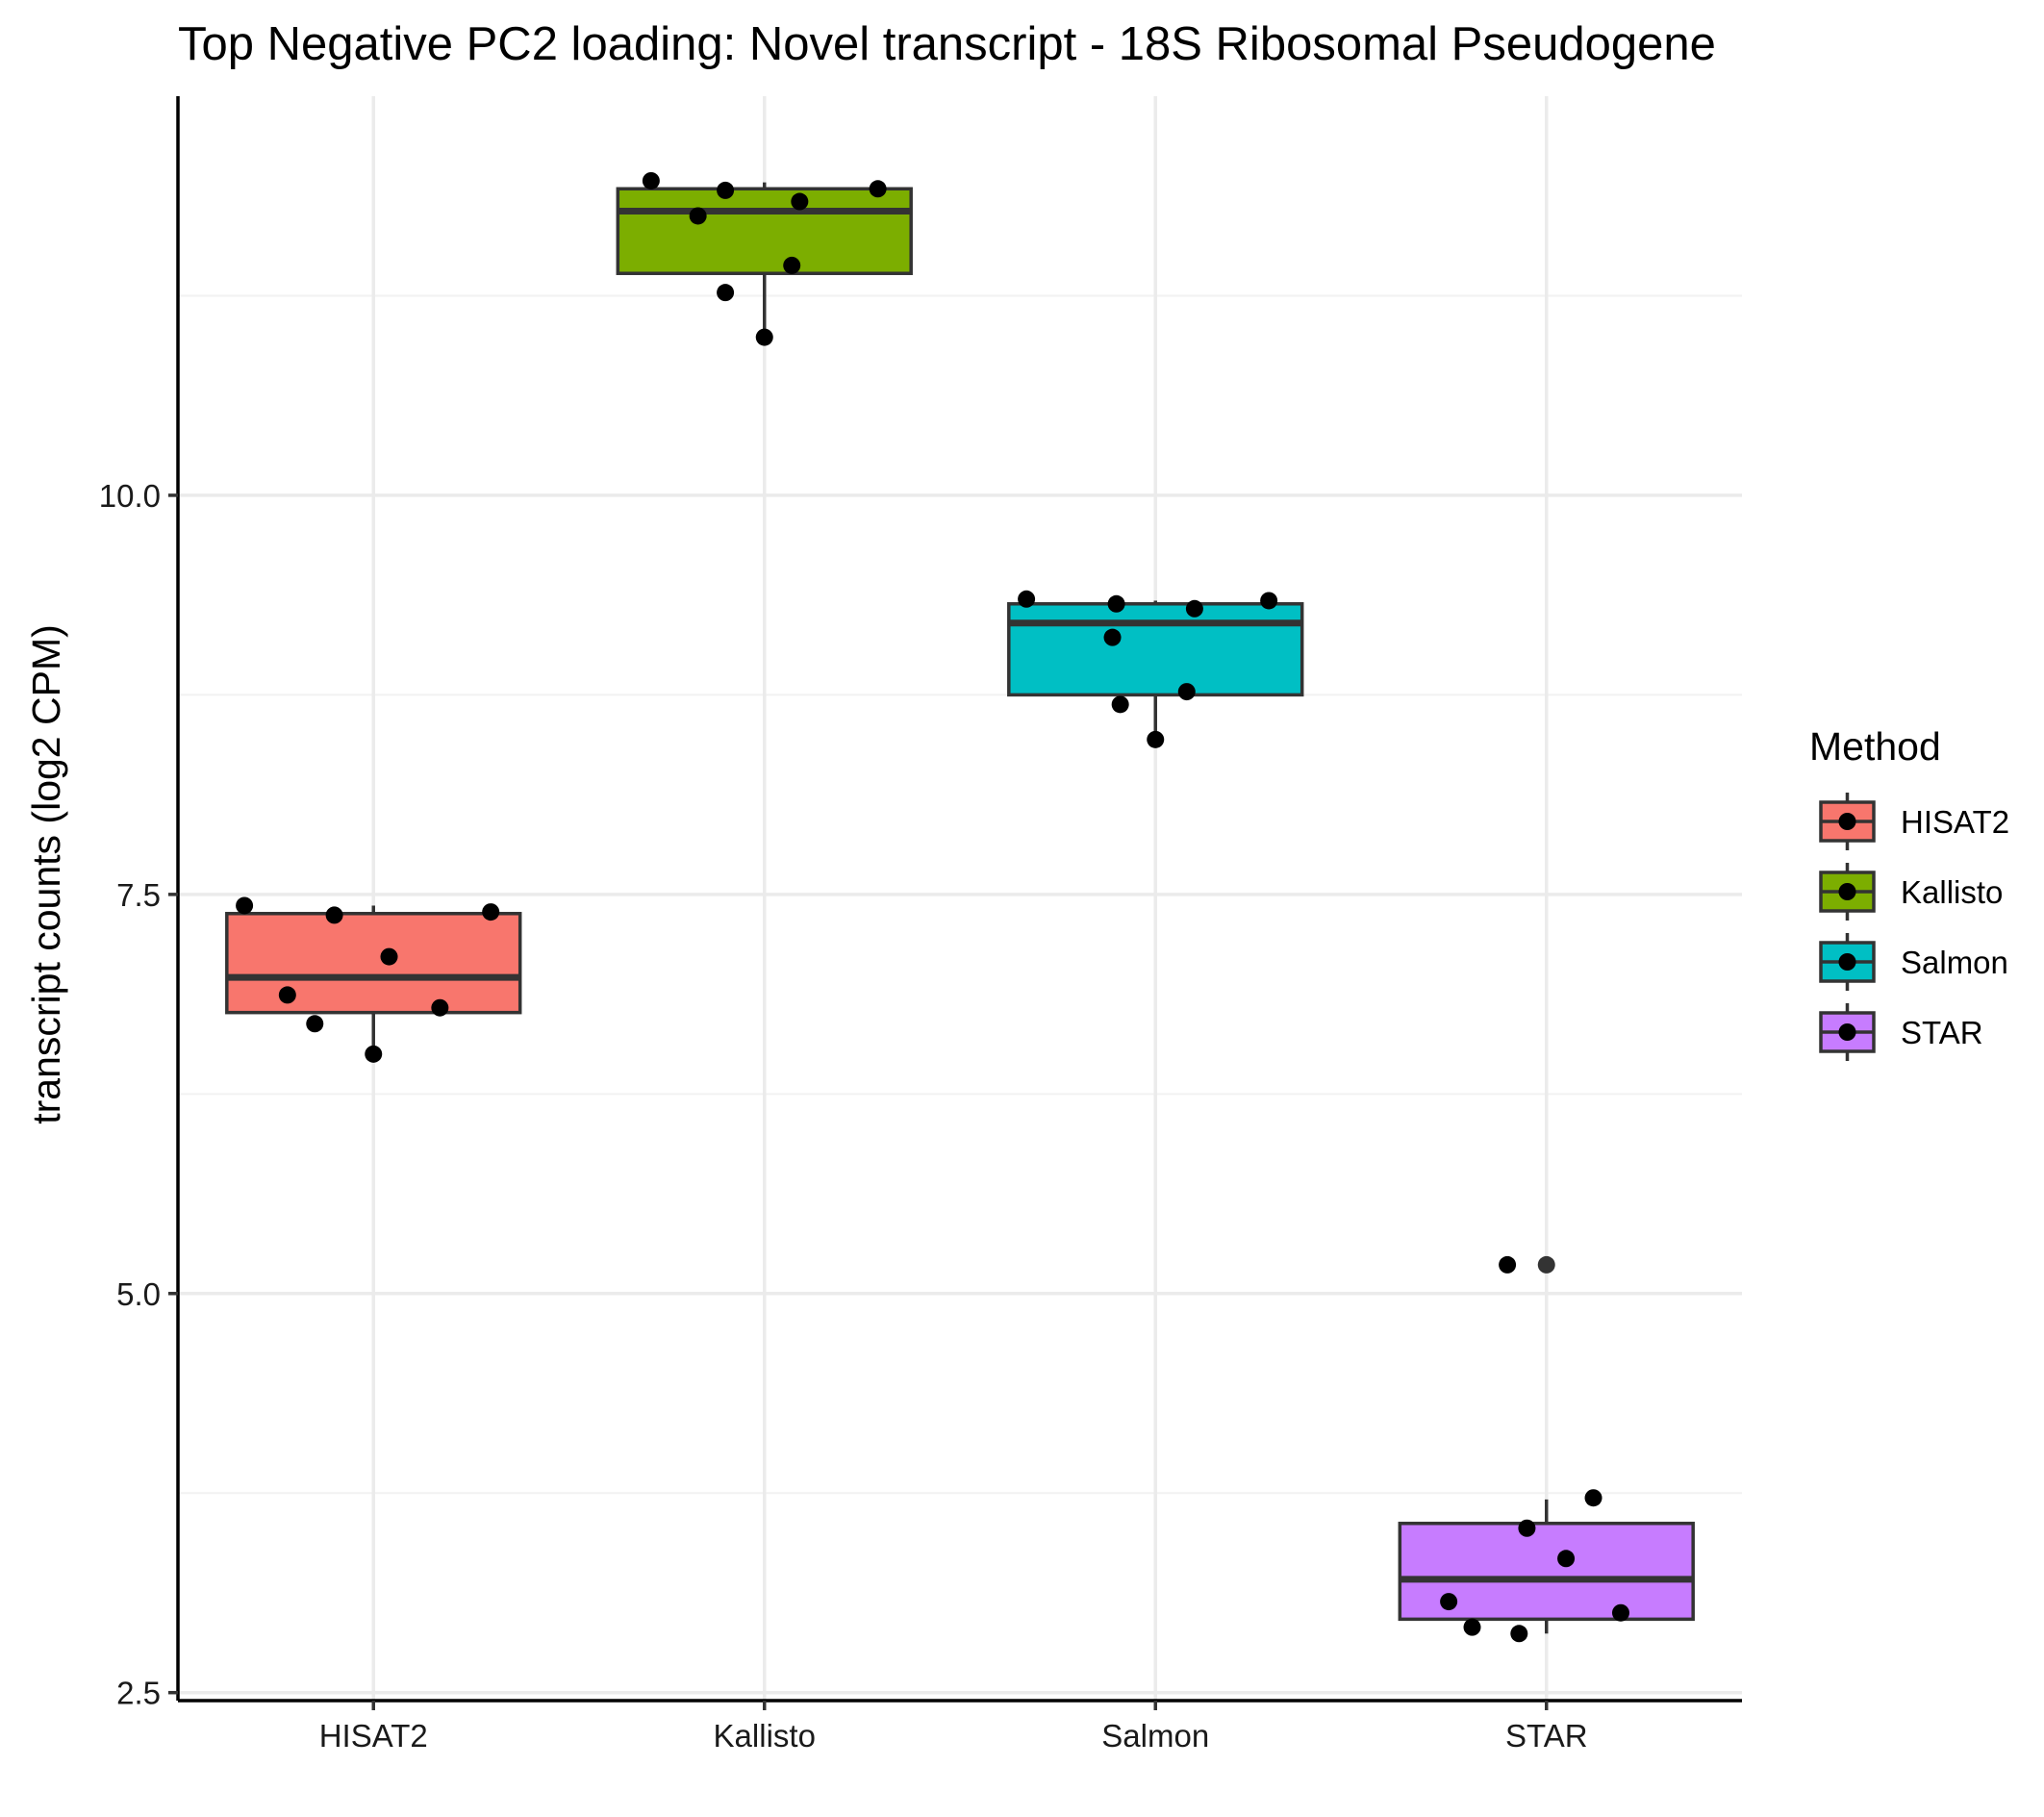 This screenshot has width=2044, height=1817. What do you see at coordinates (765, 1736) in the screenshot?
I see `x-tick-label: Kallisto` at bounding box center [765, 1736].